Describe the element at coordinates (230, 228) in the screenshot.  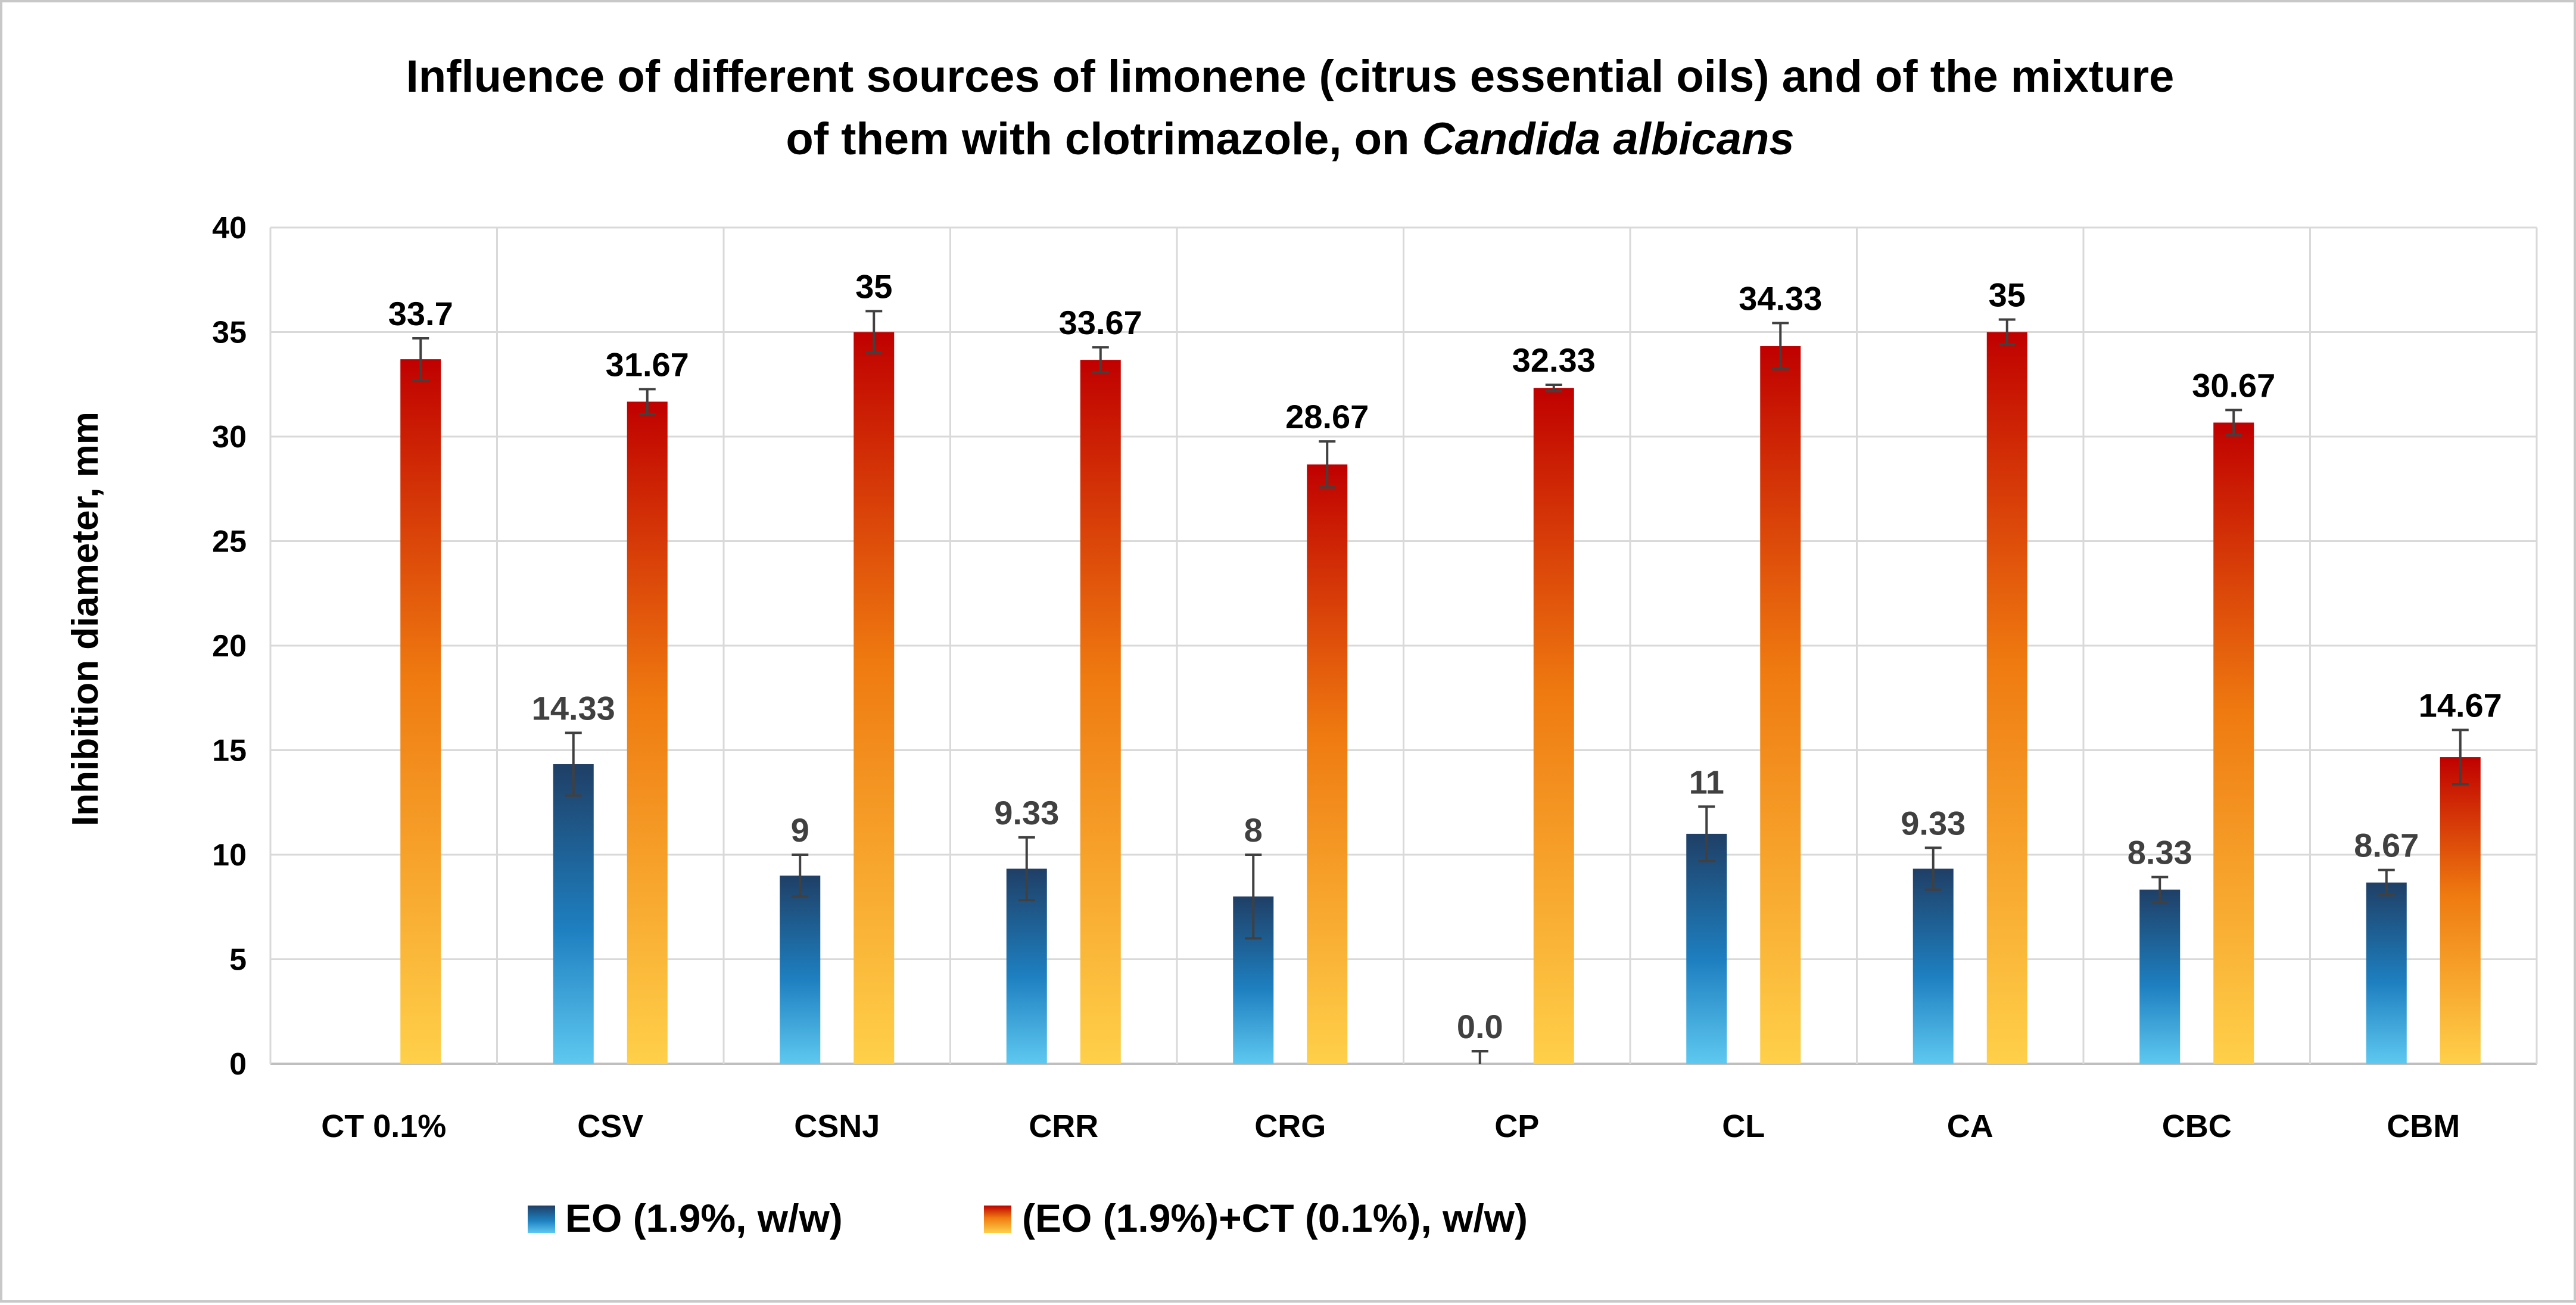
I see `y-tick-label: 40` at that location.